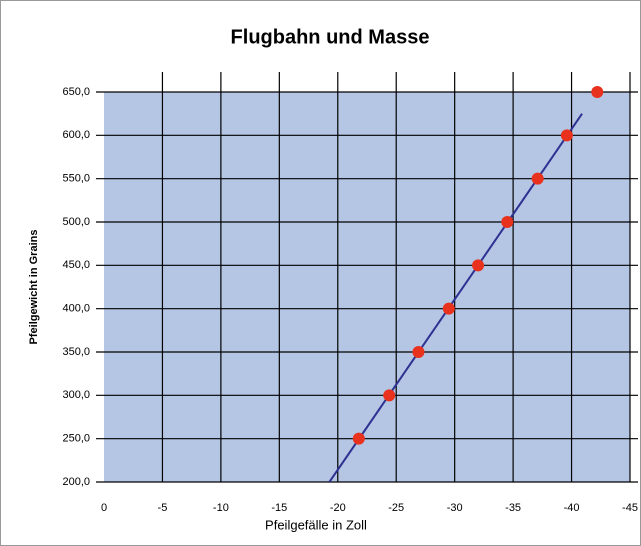  I want to click on x-tick-label: -5, so click(163, 508).